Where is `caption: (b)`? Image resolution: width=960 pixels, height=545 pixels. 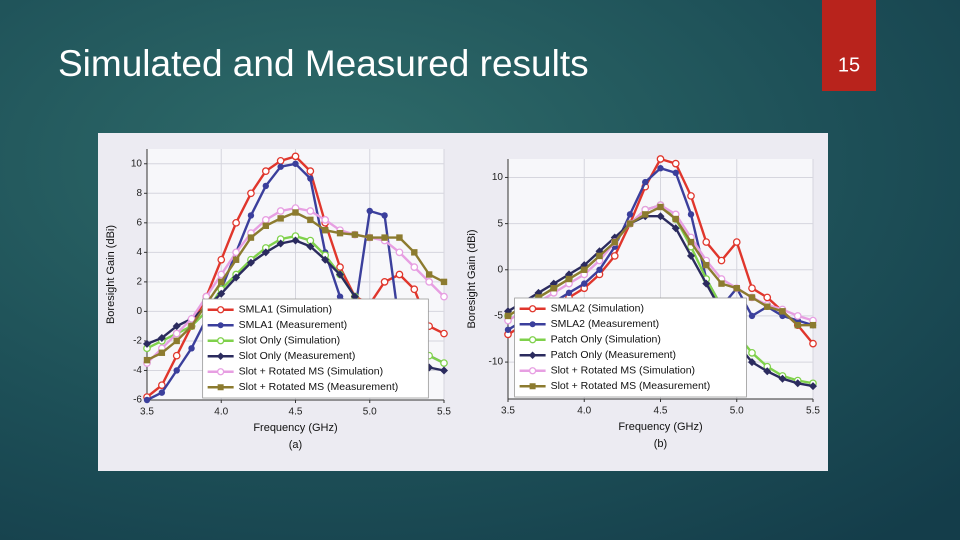 caption: (b) is located at coordinates (660, 444).